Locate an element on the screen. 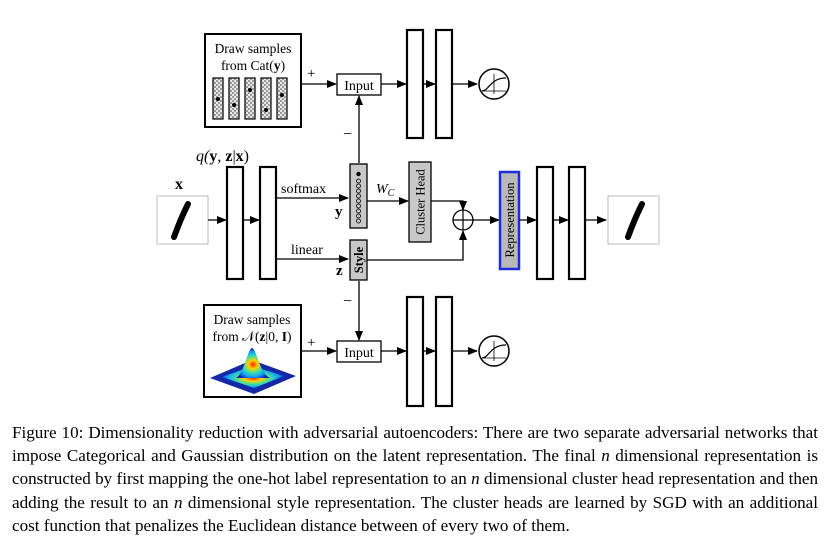 Image resolution: width=827 pixels, height=559 pixels. categorical-sampler-box: Draw samples from Cat(y) is located at coordinates (253, 80).